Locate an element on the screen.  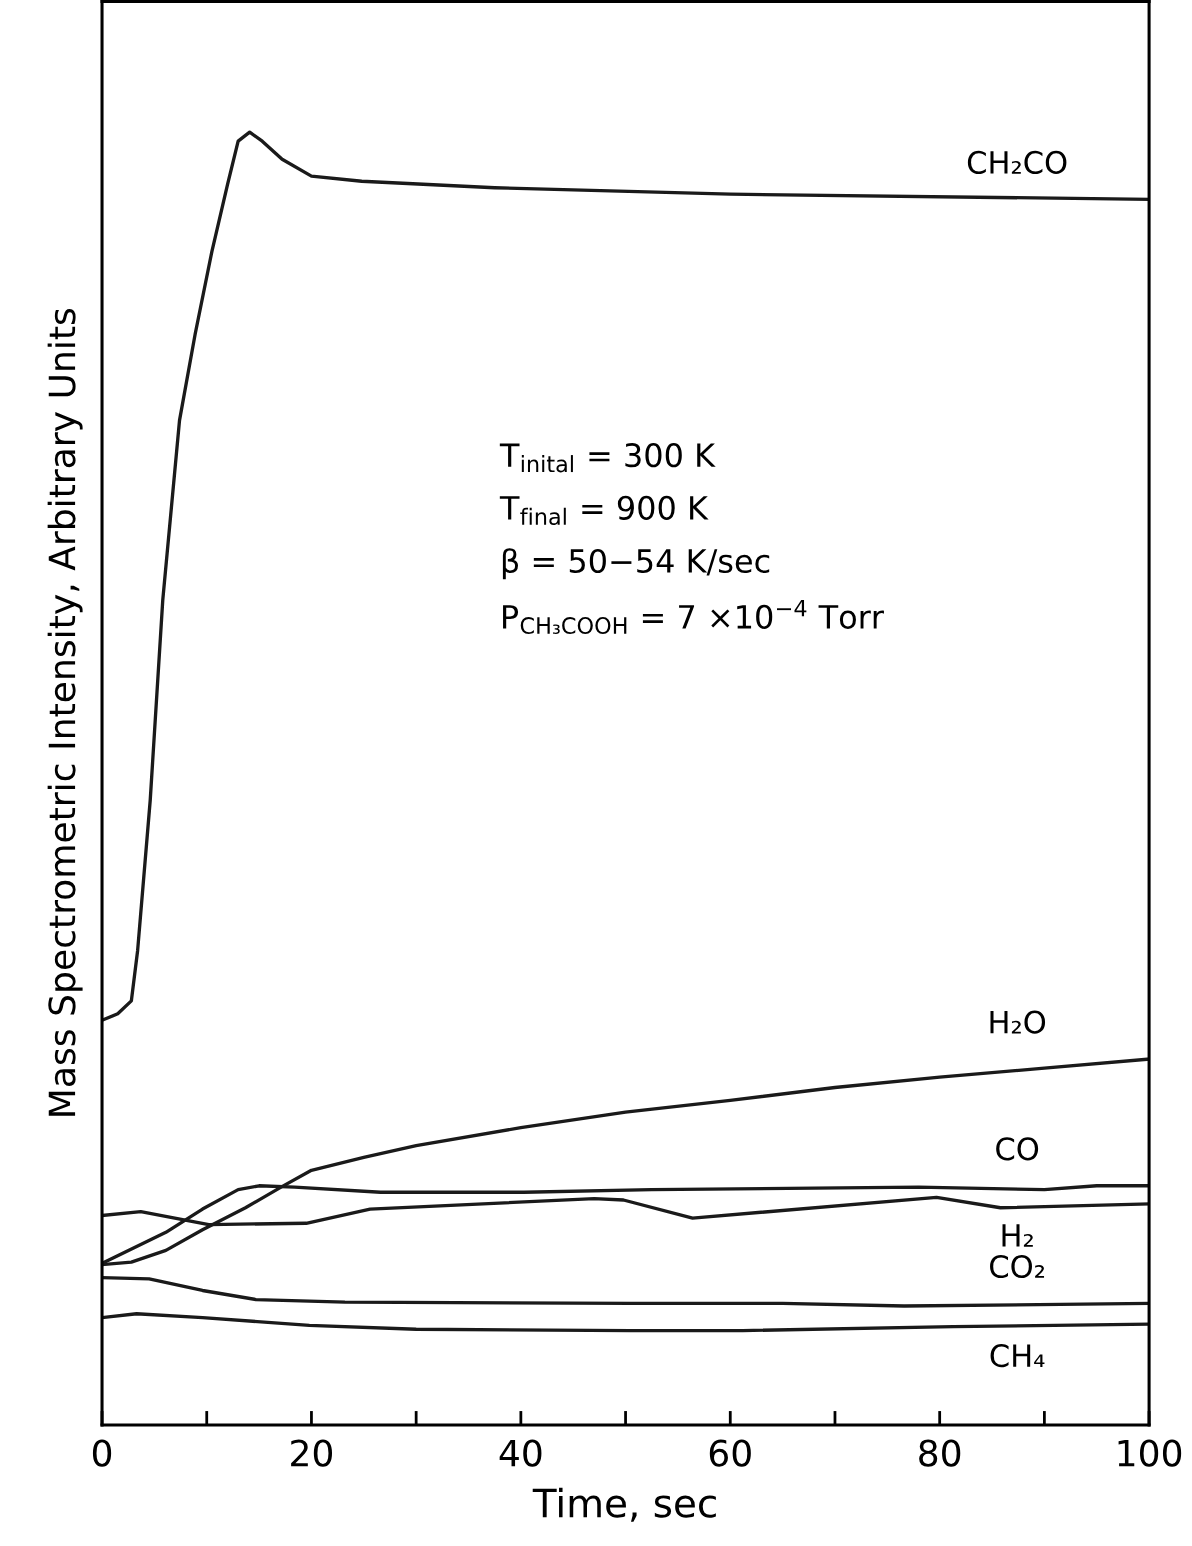
x-tick-label: 40 is located at coordinates (520, 1453).